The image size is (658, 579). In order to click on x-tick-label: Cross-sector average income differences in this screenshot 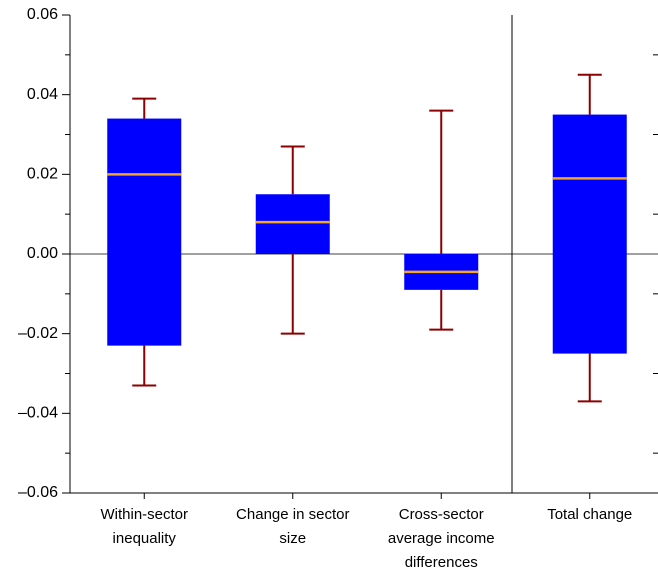, I will do `click(441, 538)`.